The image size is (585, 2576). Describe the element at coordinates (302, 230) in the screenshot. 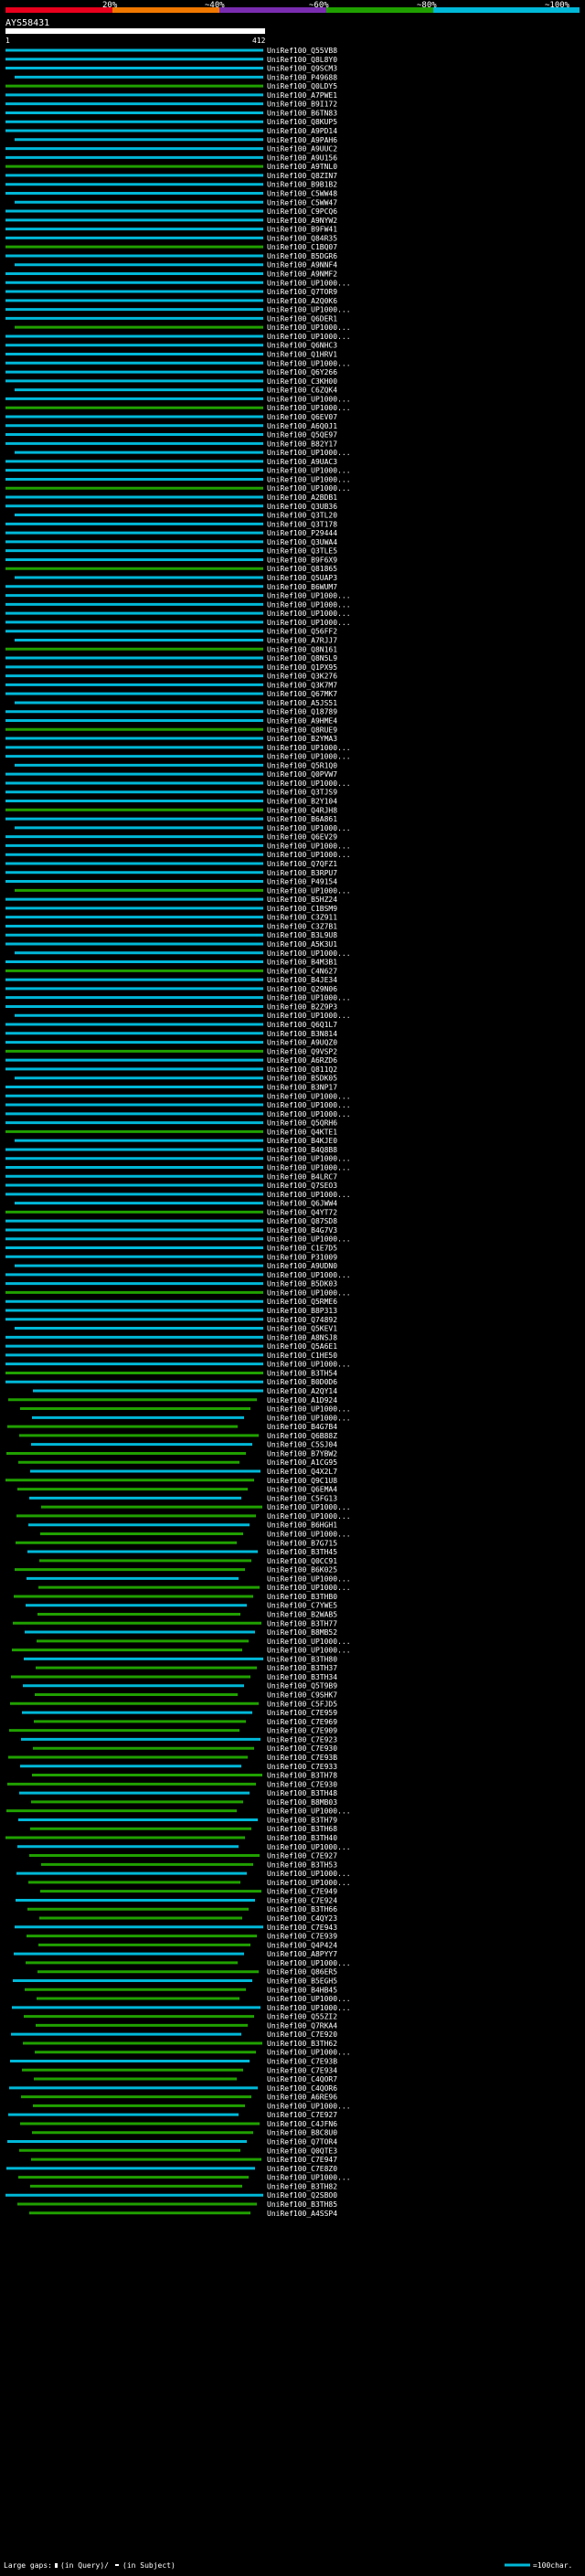

I see `hit-label: UniRef100_B9FW41` at that location.